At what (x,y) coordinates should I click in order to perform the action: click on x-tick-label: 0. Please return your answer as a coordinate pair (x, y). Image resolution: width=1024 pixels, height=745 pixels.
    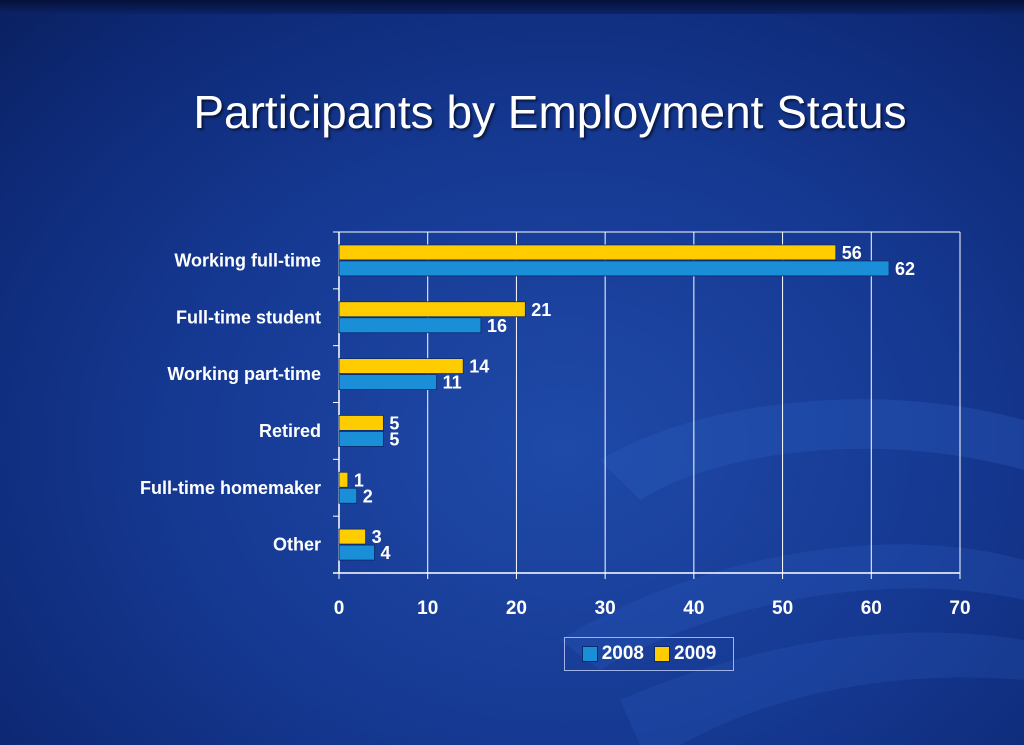
    Looking at the image, I should click on (339, 608).